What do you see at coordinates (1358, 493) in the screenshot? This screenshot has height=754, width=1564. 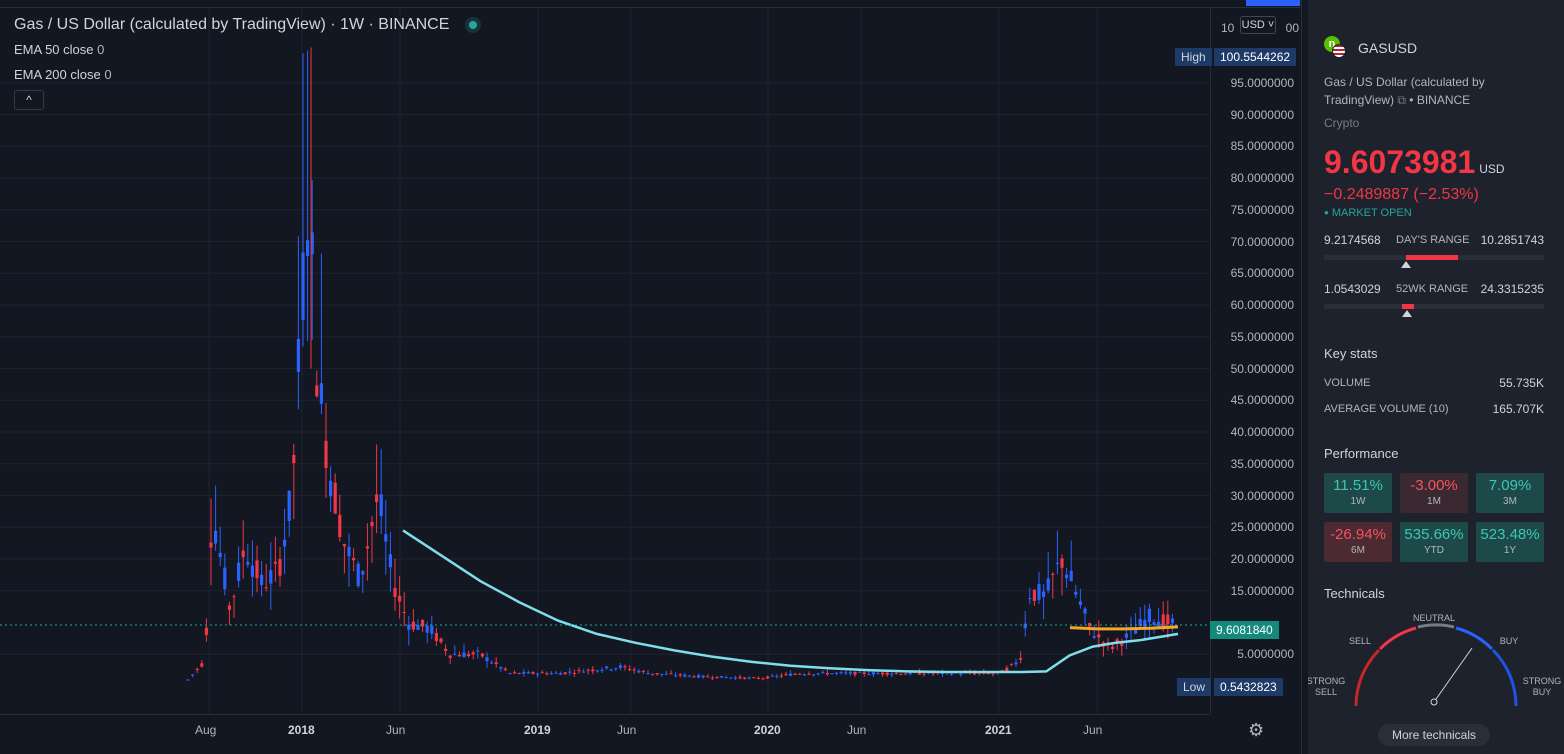 I see `performance-cell-1w: 11.51% 1W` at bounding box center [1358, 493].